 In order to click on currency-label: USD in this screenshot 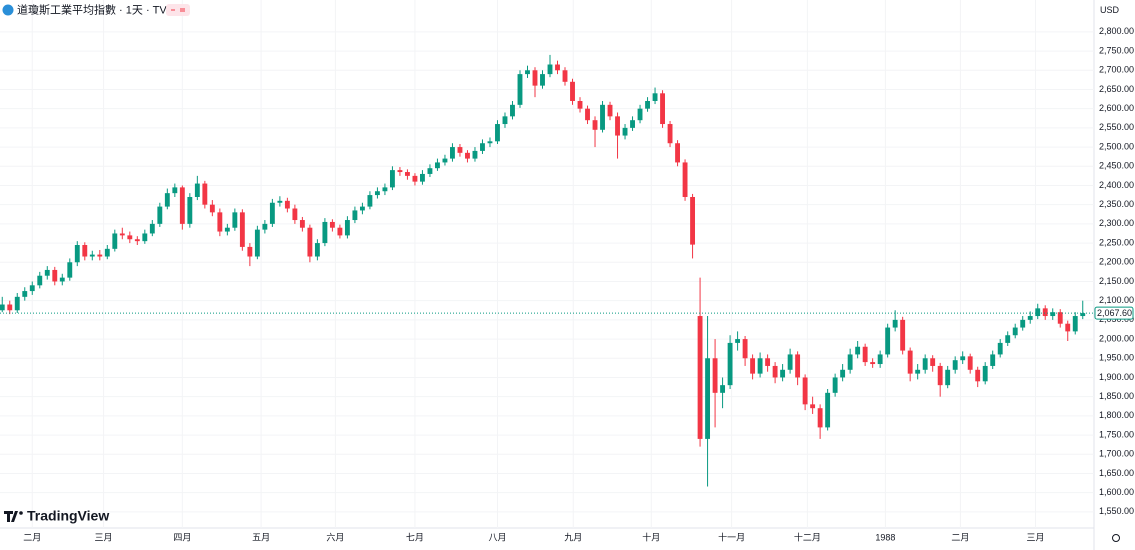, I will do `click(1110, 10)`.